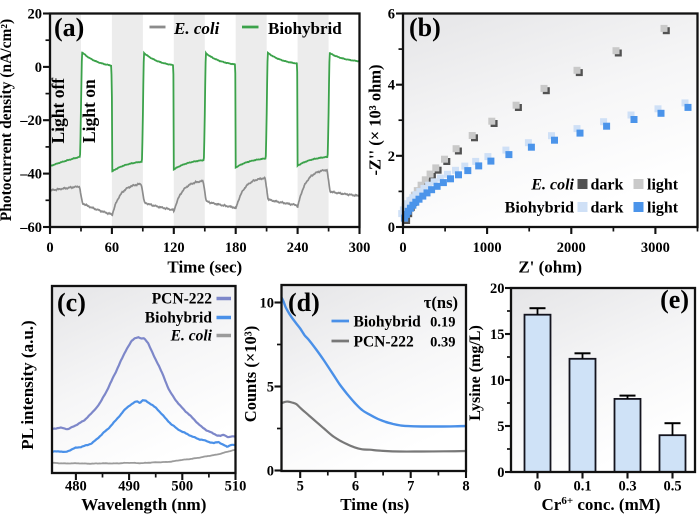 The height and width of the screenshot is (522, 700). What do you see at coordinates (182, 487) in the screenshot?
I see `svg-text: 500` at bounding box center [182, 487].